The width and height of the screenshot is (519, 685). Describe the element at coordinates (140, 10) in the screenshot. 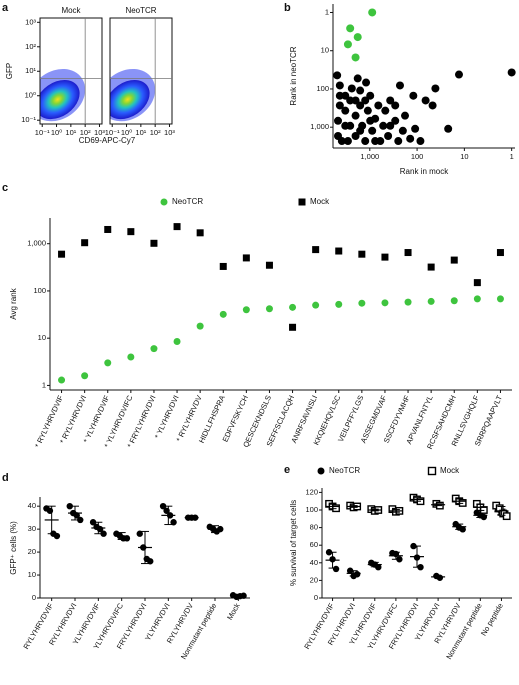

I see `plot-title: NeoTCR` at that location.